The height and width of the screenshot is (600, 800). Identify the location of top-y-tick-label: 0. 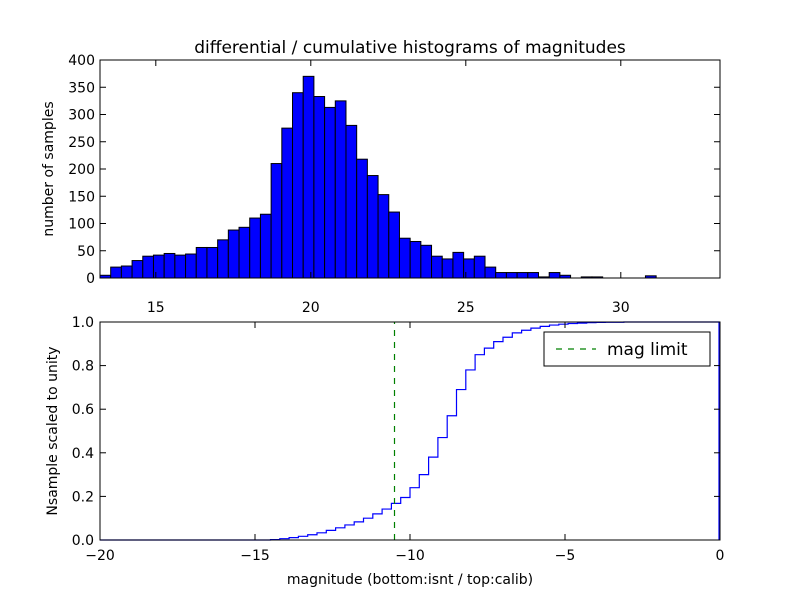
(90, 279).